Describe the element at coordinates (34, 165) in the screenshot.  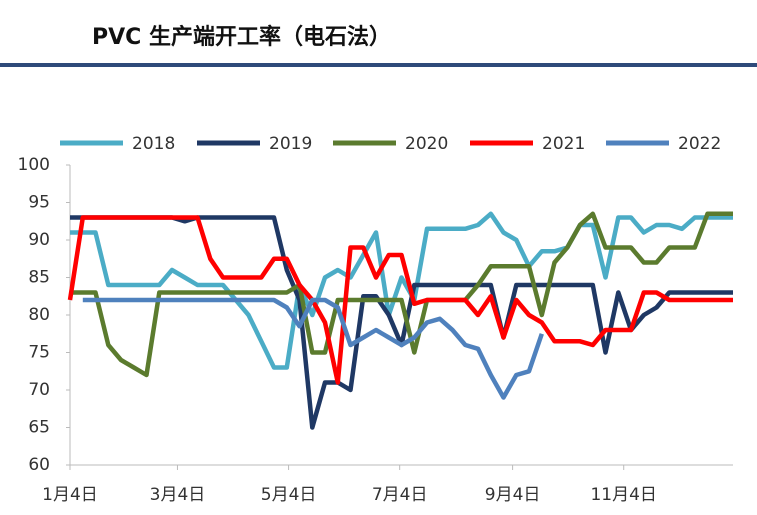
I see `y-tick-label: 100` at that location.